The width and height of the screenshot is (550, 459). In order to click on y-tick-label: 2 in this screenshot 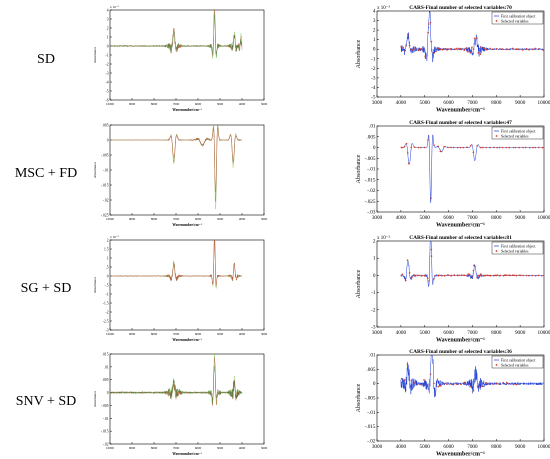, I will do `click(374, 31)`.